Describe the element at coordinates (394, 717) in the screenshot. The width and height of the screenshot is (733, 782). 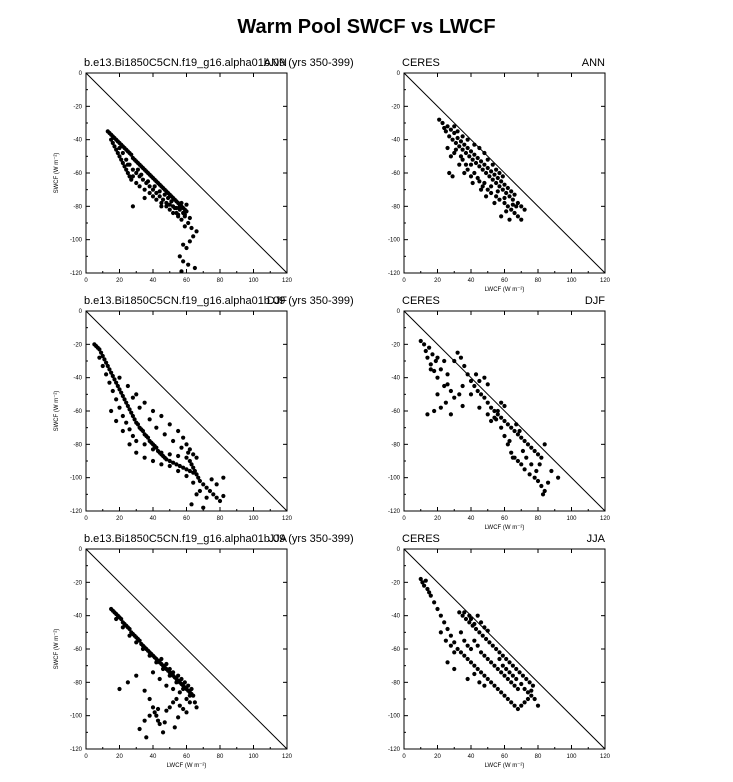
I see `panel-6-y-tick-label: -100` at that location.